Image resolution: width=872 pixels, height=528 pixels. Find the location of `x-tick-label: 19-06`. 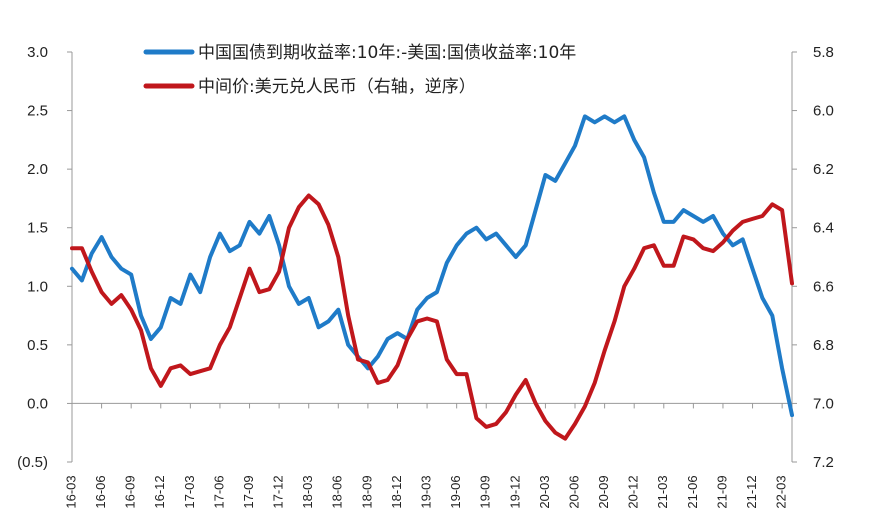

x-tick-label: 19-06 is located at coordinates (455, 491).